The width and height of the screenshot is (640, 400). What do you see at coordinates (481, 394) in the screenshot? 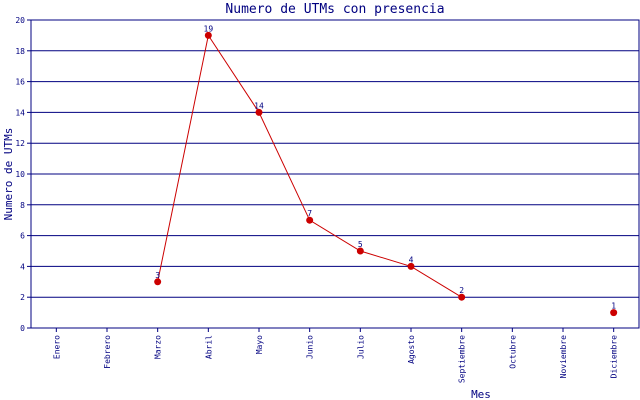
I see `x-axis-label: Mes` at bounding box center [481, 394].